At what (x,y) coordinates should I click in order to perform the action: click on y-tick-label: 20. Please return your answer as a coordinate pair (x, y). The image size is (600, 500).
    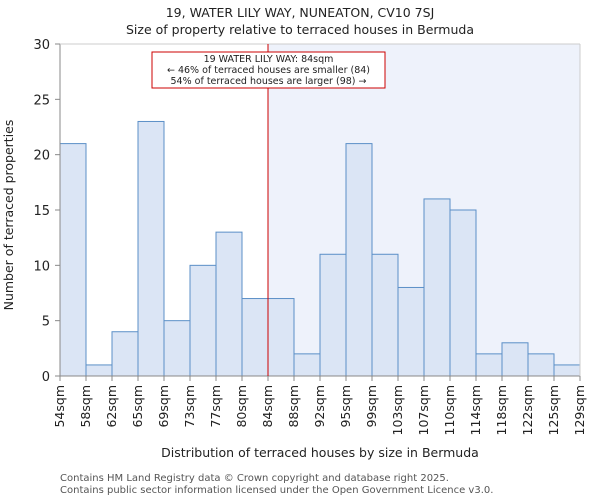
    Looking at the image, I should click on (41, 156).